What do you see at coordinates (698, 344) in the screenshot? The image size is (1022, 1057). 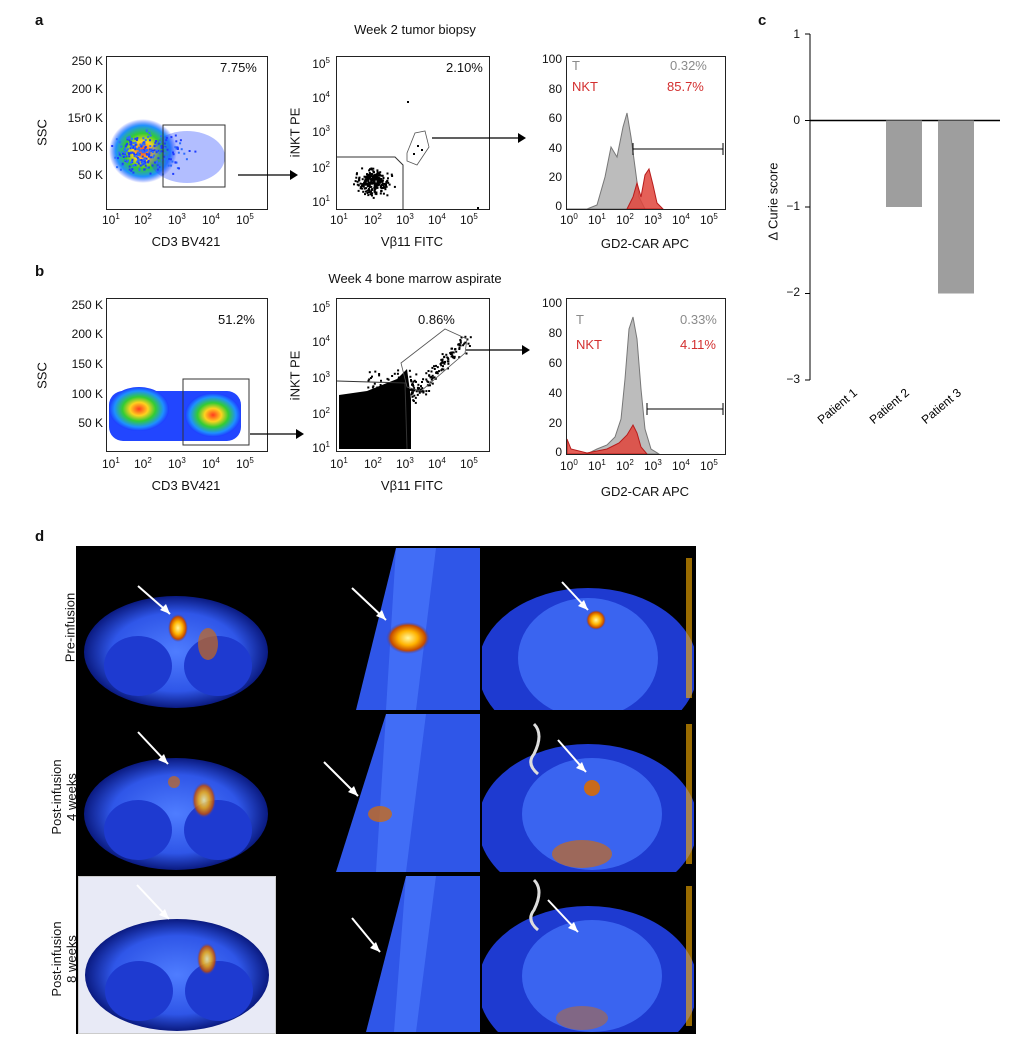 I see `legend-nkt-percent: 4.11%` at bounding box center [698, 344].